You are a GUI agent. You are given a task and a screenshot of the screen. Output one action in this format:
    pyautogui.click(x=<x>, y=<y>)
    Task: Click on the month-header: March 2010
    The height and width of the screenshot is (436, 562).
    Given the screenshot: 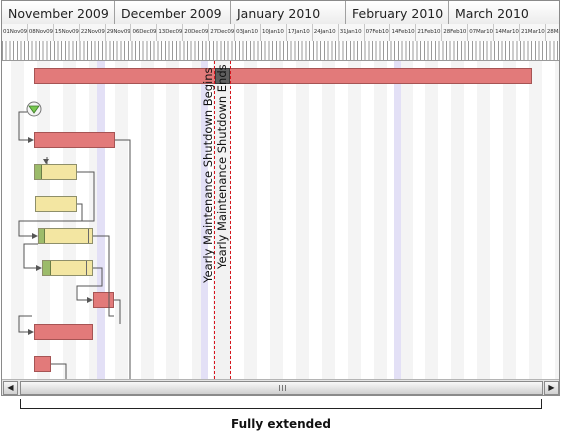 What is the action you would take?
    pyautogui.click(x=504, y=12)
    